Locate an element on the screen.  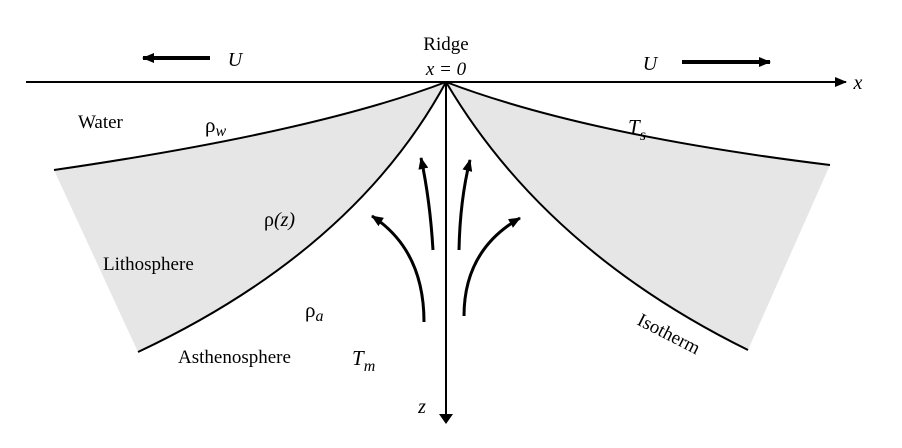
tm-symbol: T is located at coordinates (358, 358).